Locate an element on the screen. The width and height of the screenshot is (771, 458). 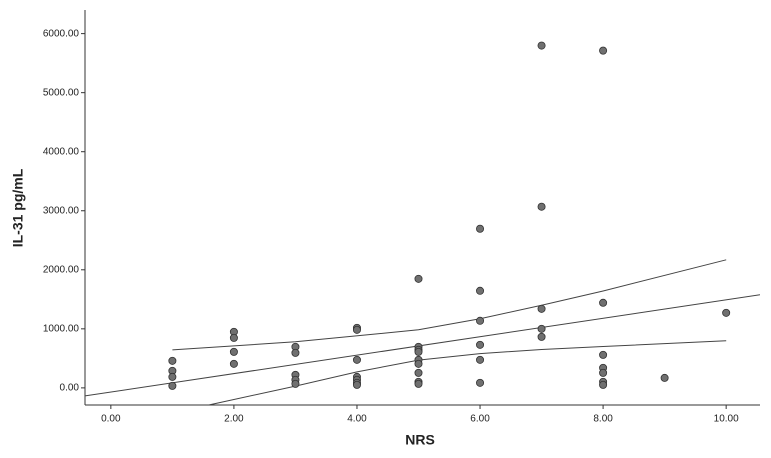
y-tick-label: 2000.00 is located at coordinates (61, 269).